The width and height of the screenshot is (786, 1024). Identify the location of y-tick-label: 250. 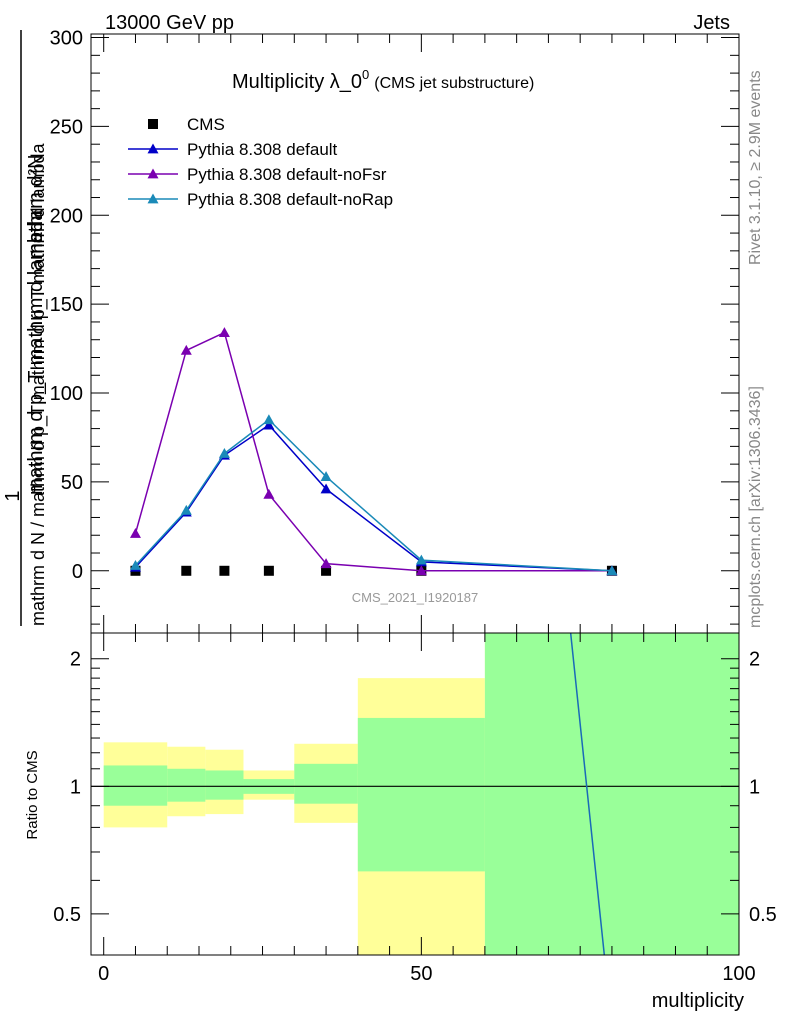
(66, 127).